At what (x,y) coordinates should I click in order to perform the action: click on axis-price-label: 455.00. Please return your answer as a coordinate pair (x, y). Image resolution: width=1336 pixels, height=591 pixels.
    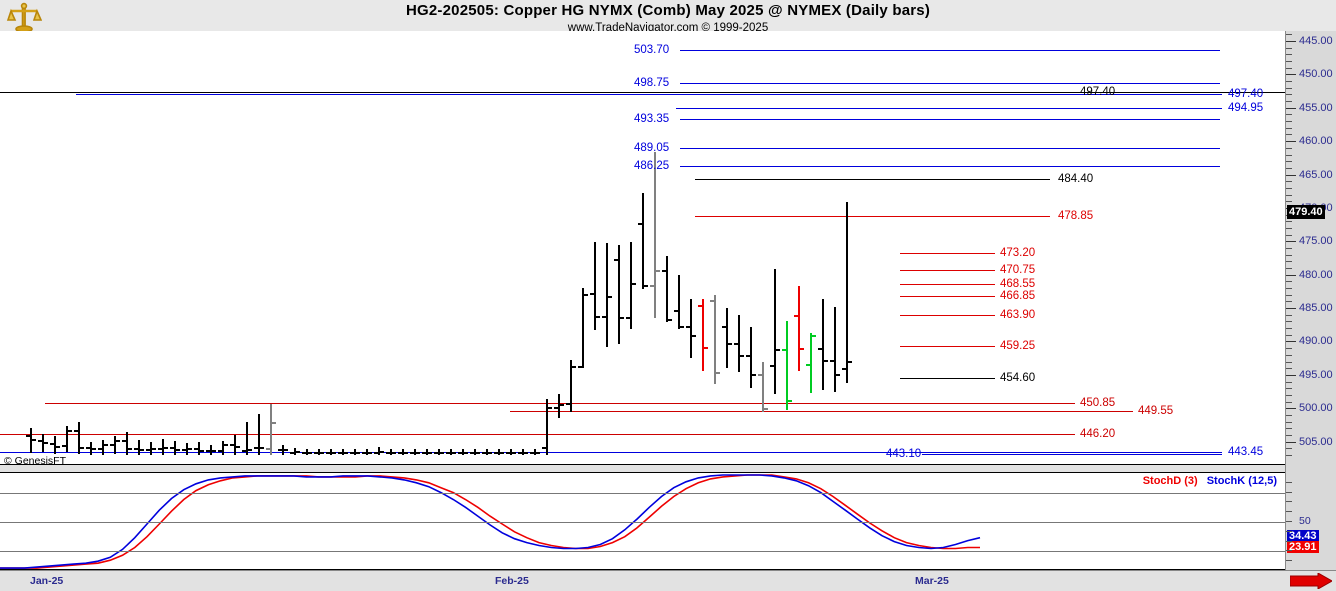
    Looking at the image, I should click on (1316, 107).